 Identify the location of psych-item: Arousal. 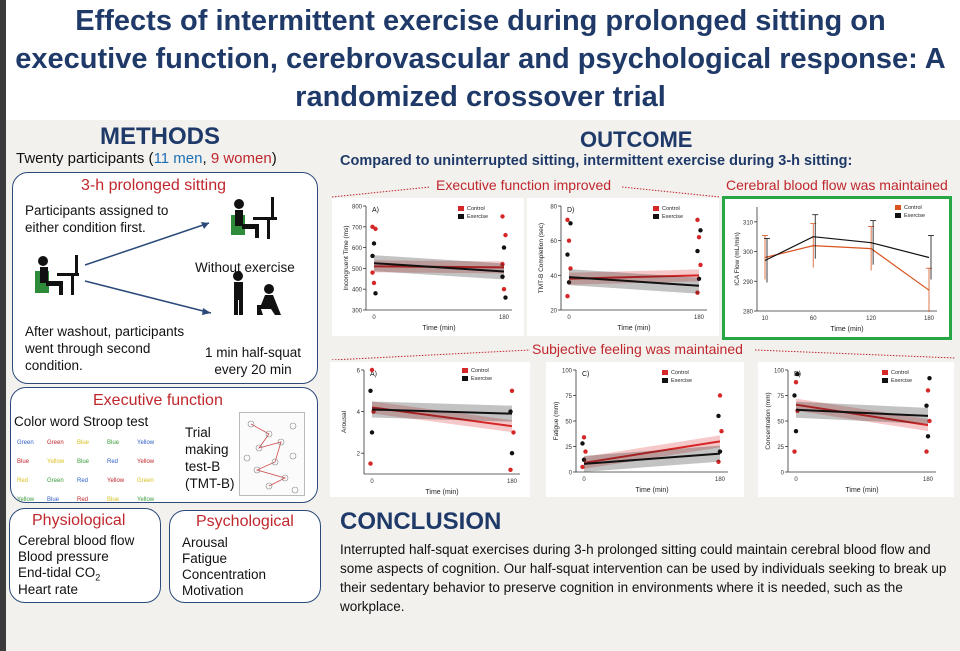
(205, 542).